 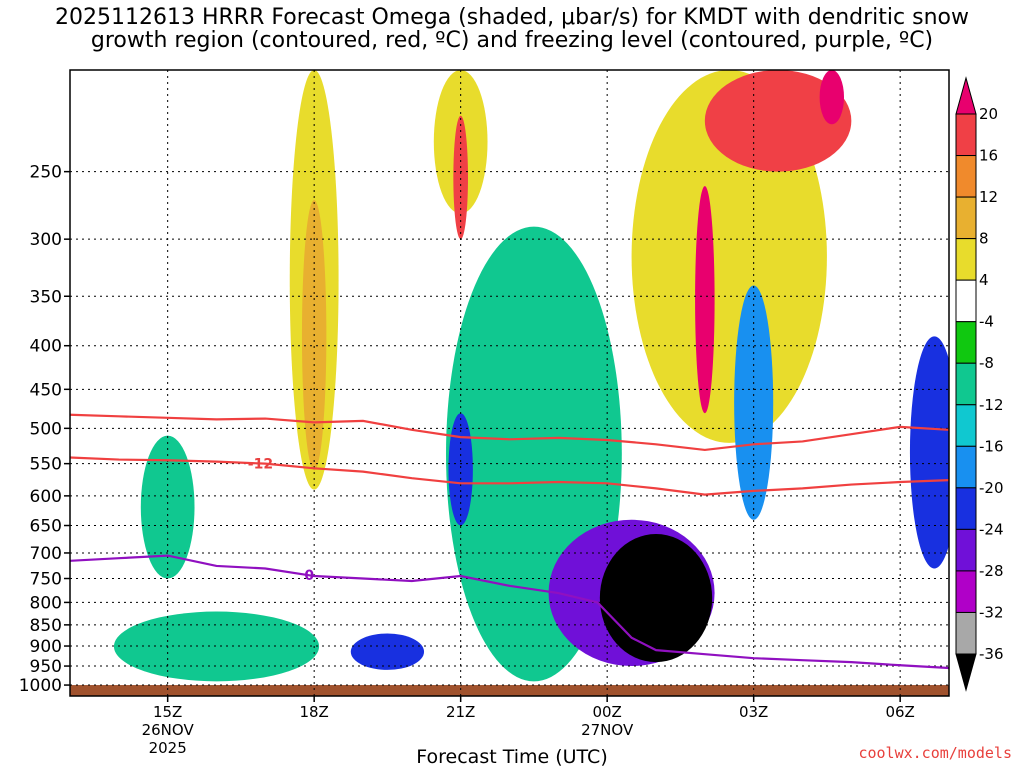 I want to click on y-tick-label: 500, so click(x=46, y=429).